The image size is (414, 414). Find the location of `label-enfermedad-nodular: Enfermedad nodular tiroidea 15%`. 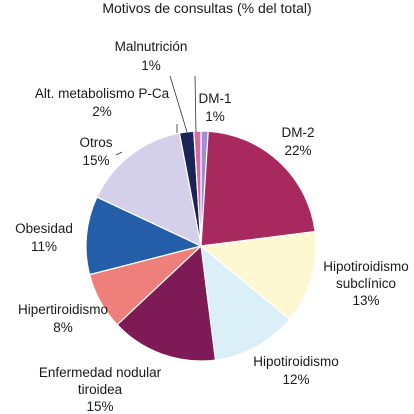

label-enfermedad-nodular: Enfermedad nodular tiroidea 15% is located at coordinates (100, 389).